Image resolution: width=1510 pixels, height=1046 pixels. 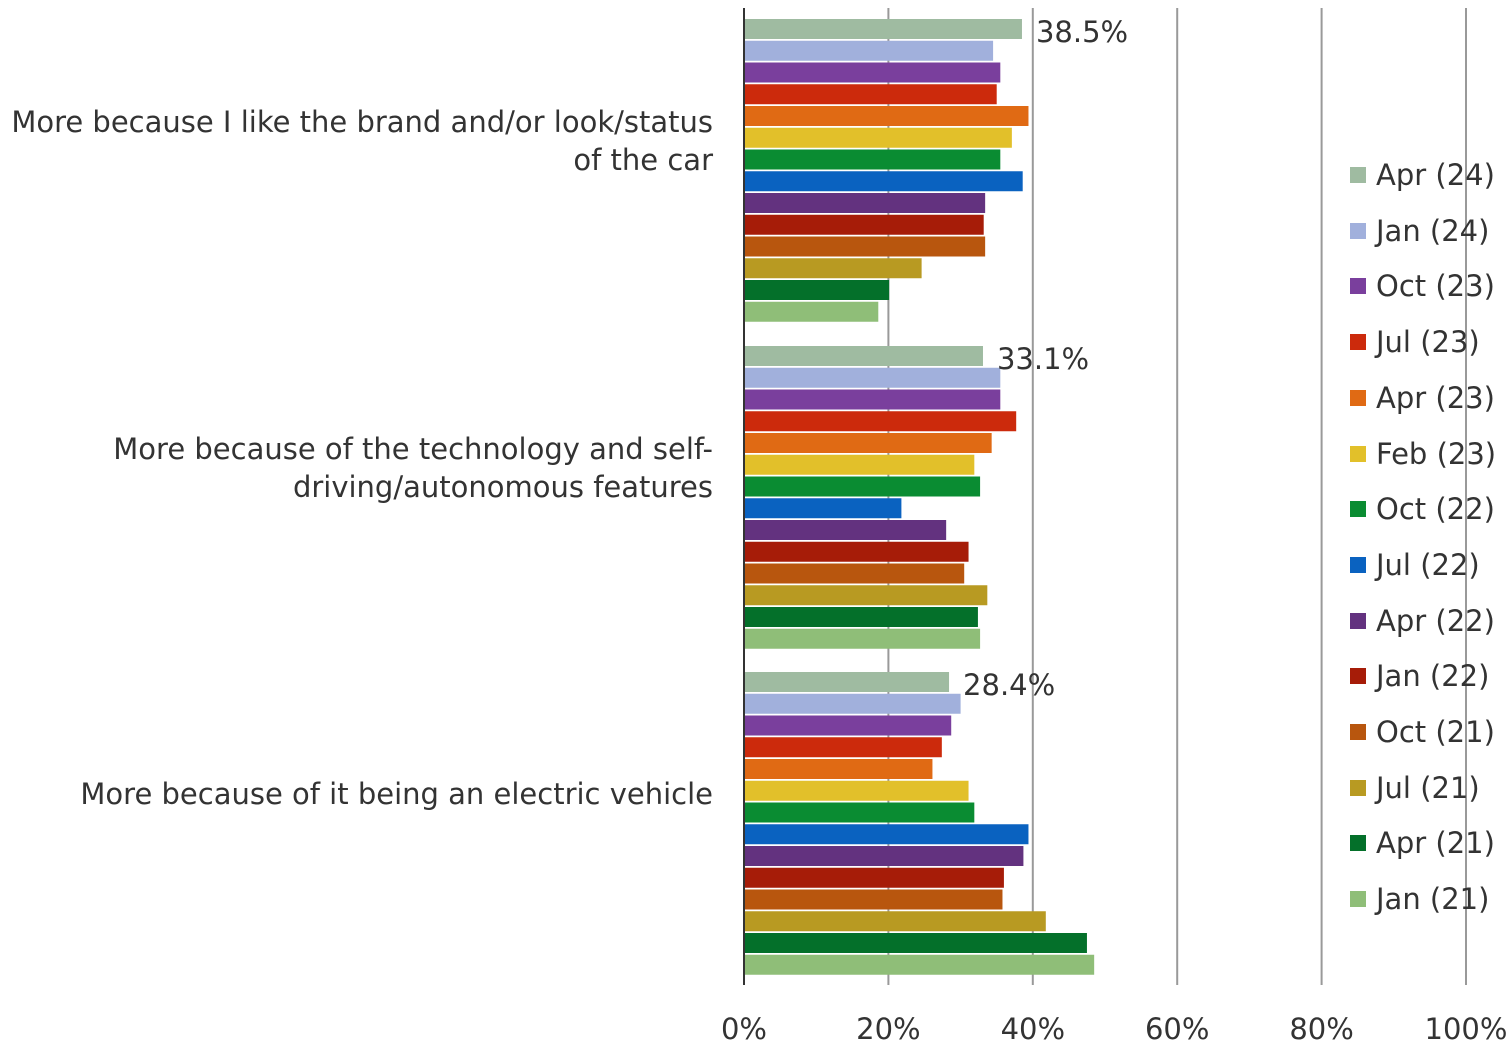 I want to click on legend-item: Jan (24), so click(x=1419, y=231).